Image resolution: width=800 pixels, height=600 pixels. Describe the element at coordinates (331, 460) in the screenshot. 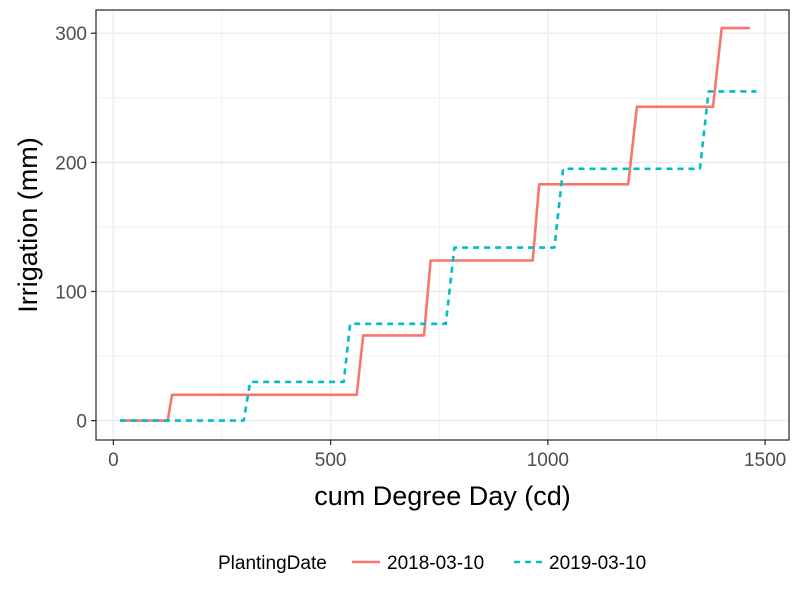

I see `x-tick-label: 500` at that location.